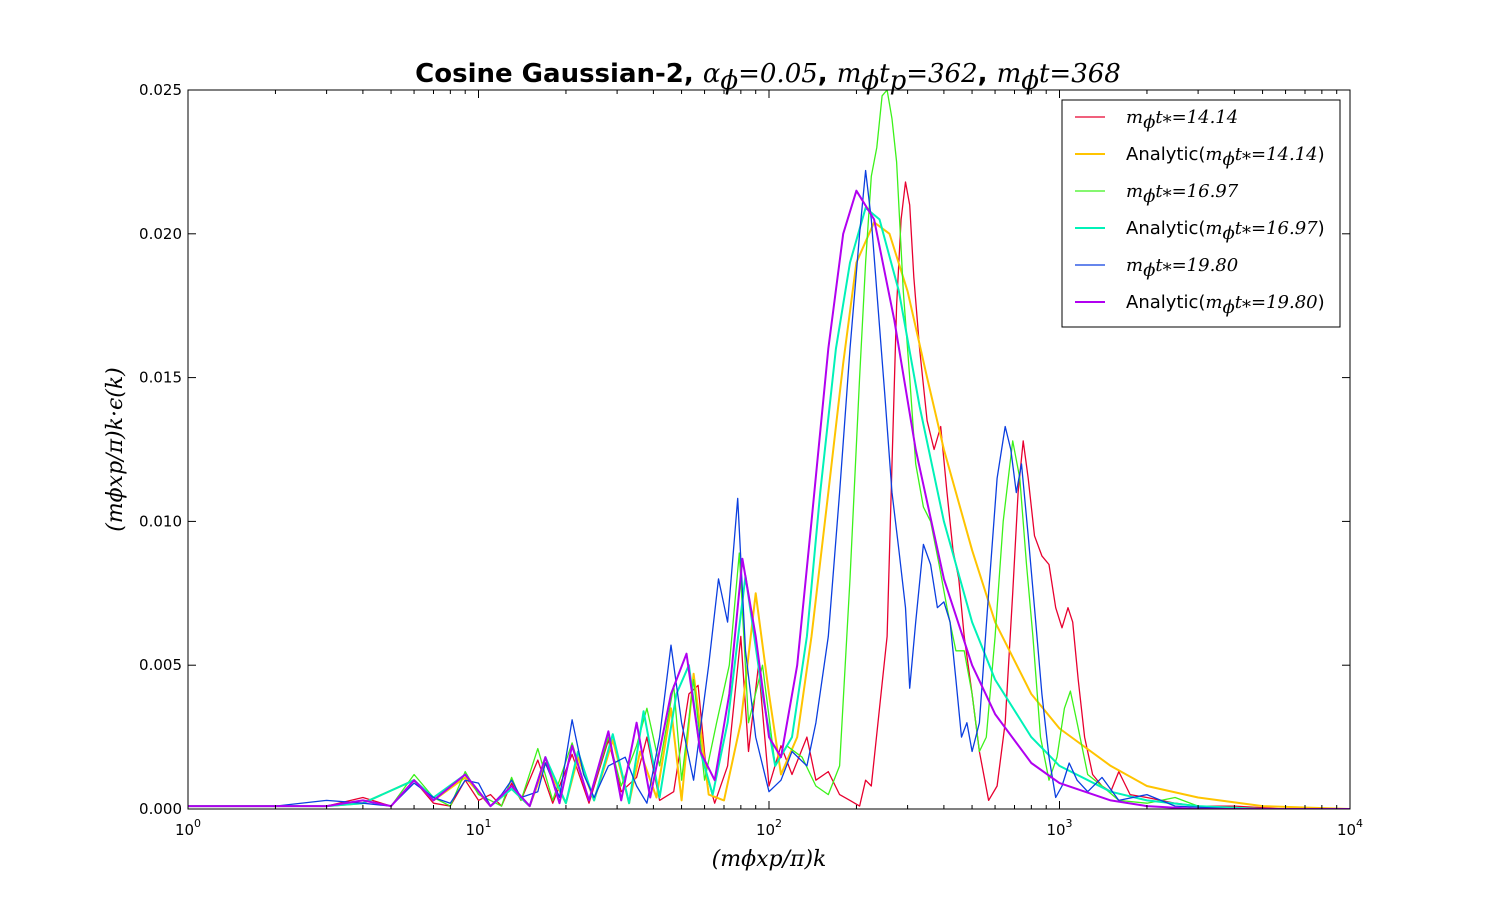 This screenshot has height=900, width=1500. I want to click on y-tick-label: 0.020, so click(160, 234).